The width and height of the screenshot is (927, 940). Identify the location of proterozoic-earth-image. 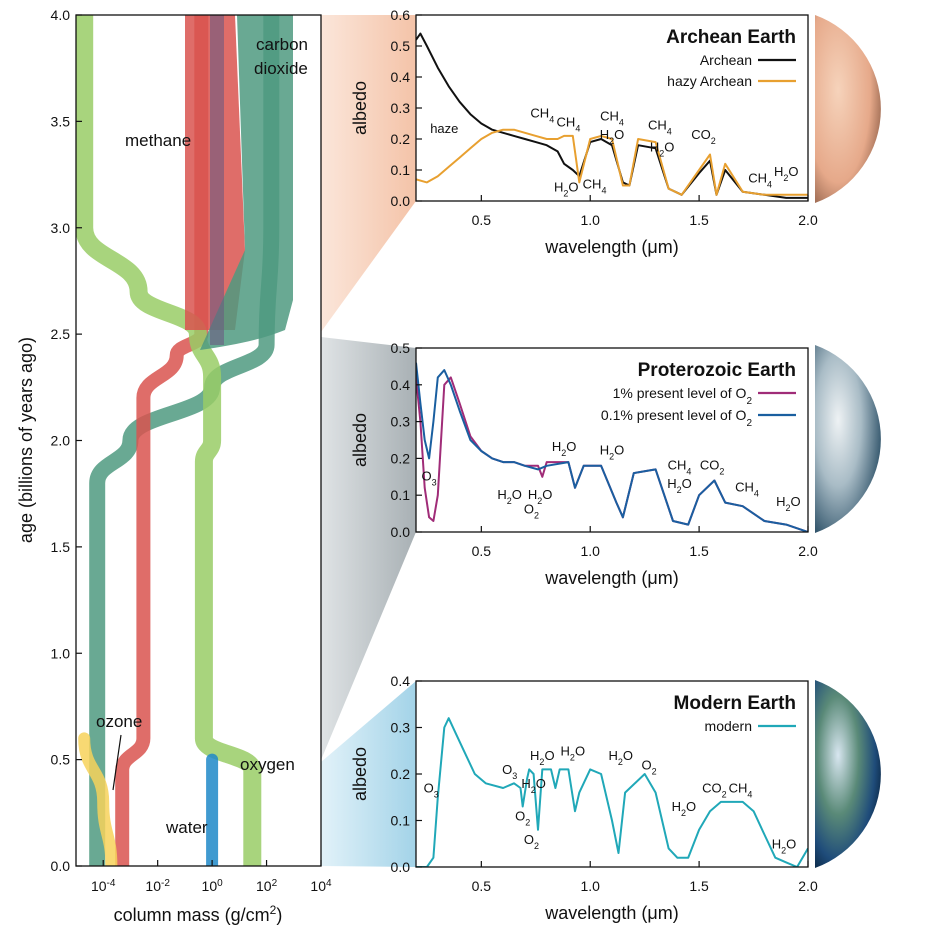
(848, 439).